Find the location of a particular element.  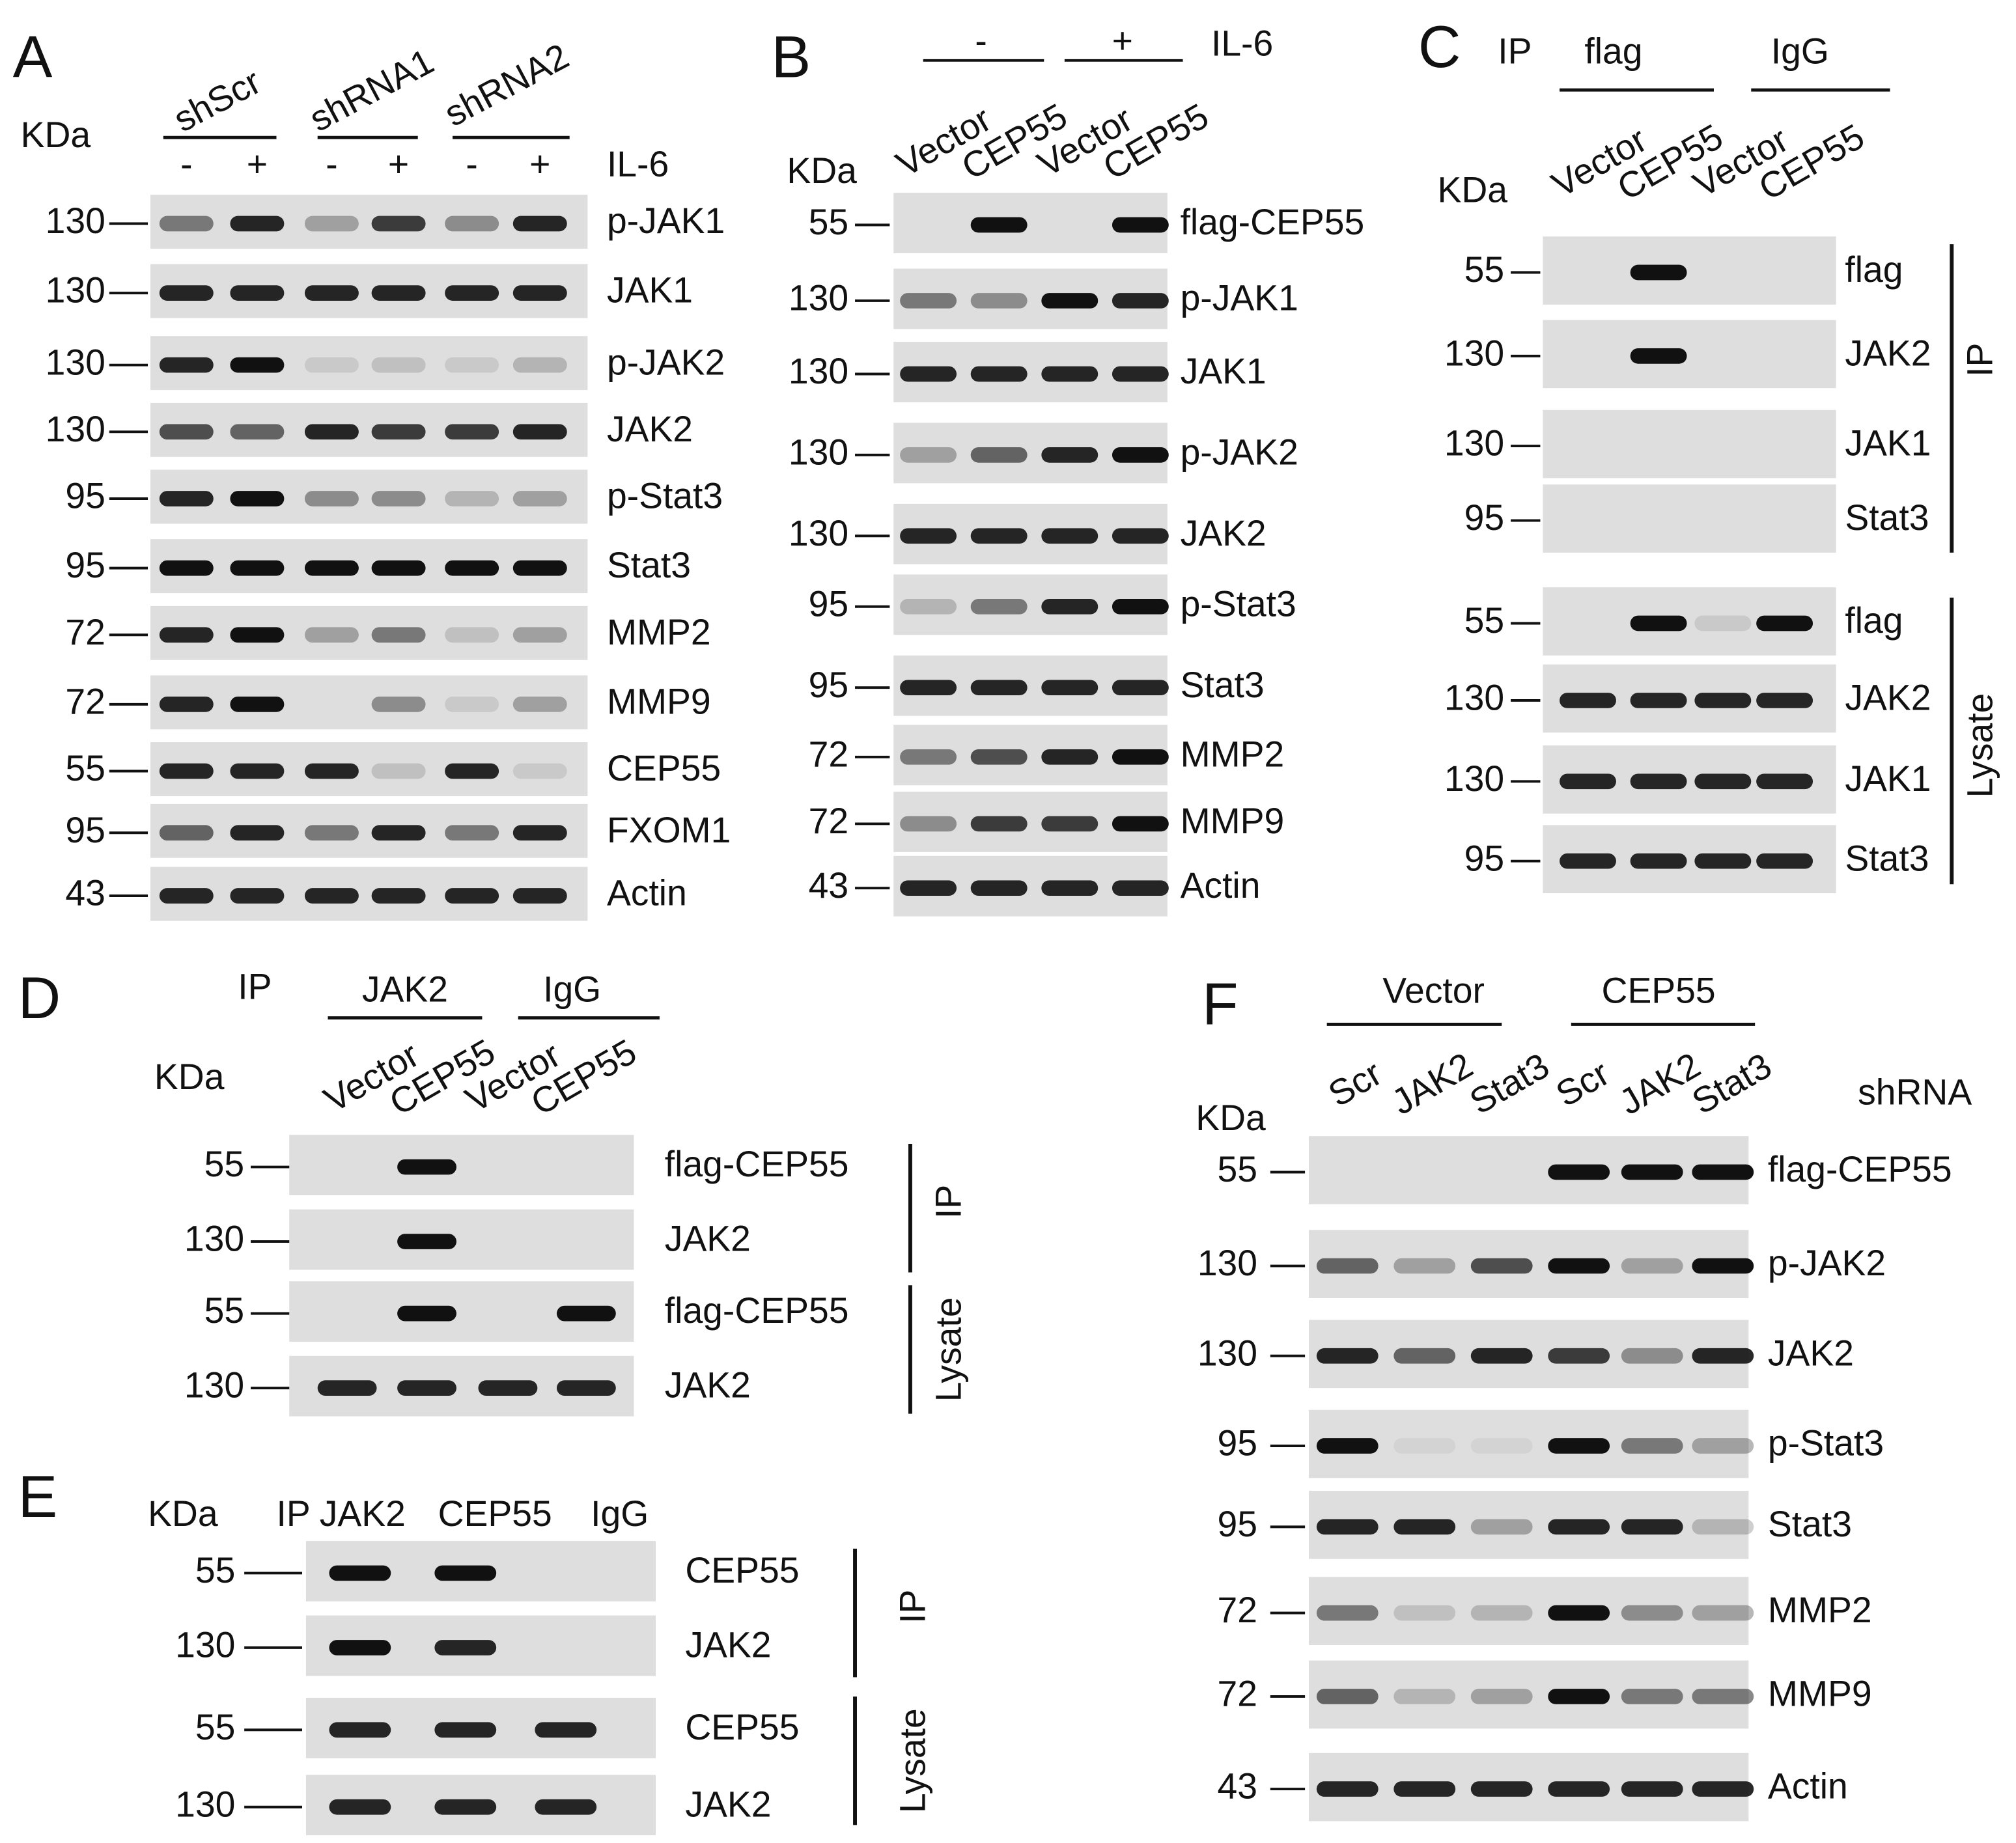

panel-letter: F is located at coordinates (1220, 1005).